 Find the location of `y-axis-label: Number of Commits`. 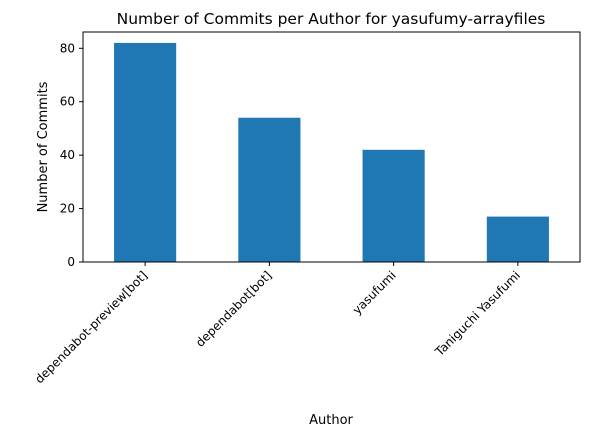

y-axis-label: Number of Commits is located at coordinates (43, 146).